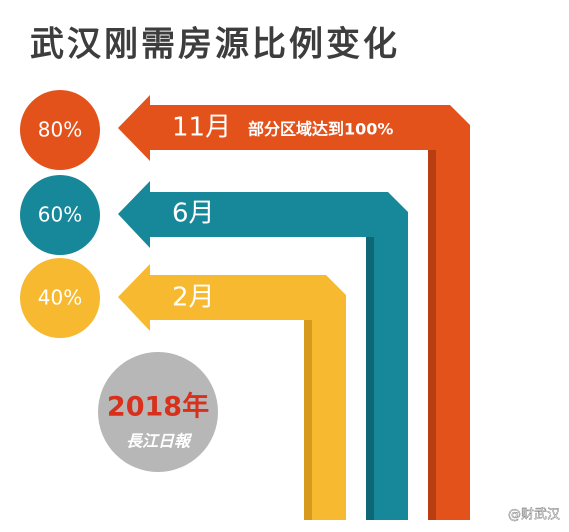  I want to click on percent-label: 60%, so click(60, 215).